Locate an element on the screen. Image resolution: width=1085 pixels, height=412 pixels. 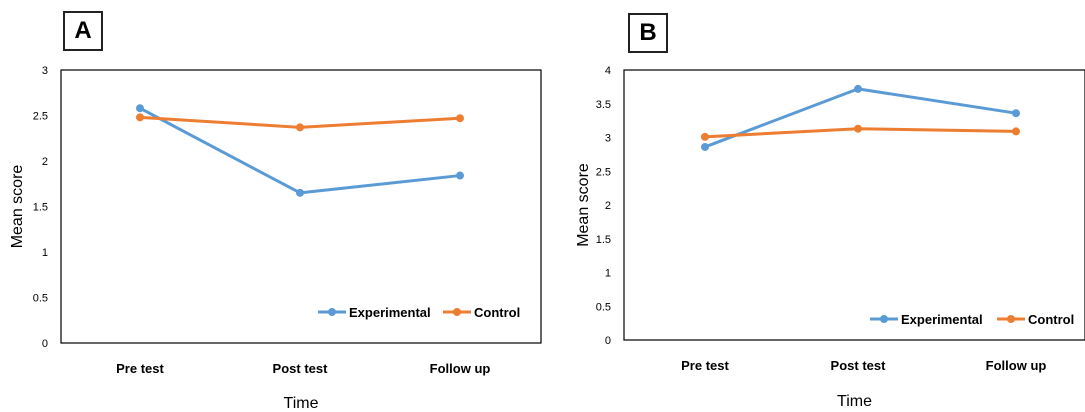
series-line-experimental is located at coordinates (860, 118).